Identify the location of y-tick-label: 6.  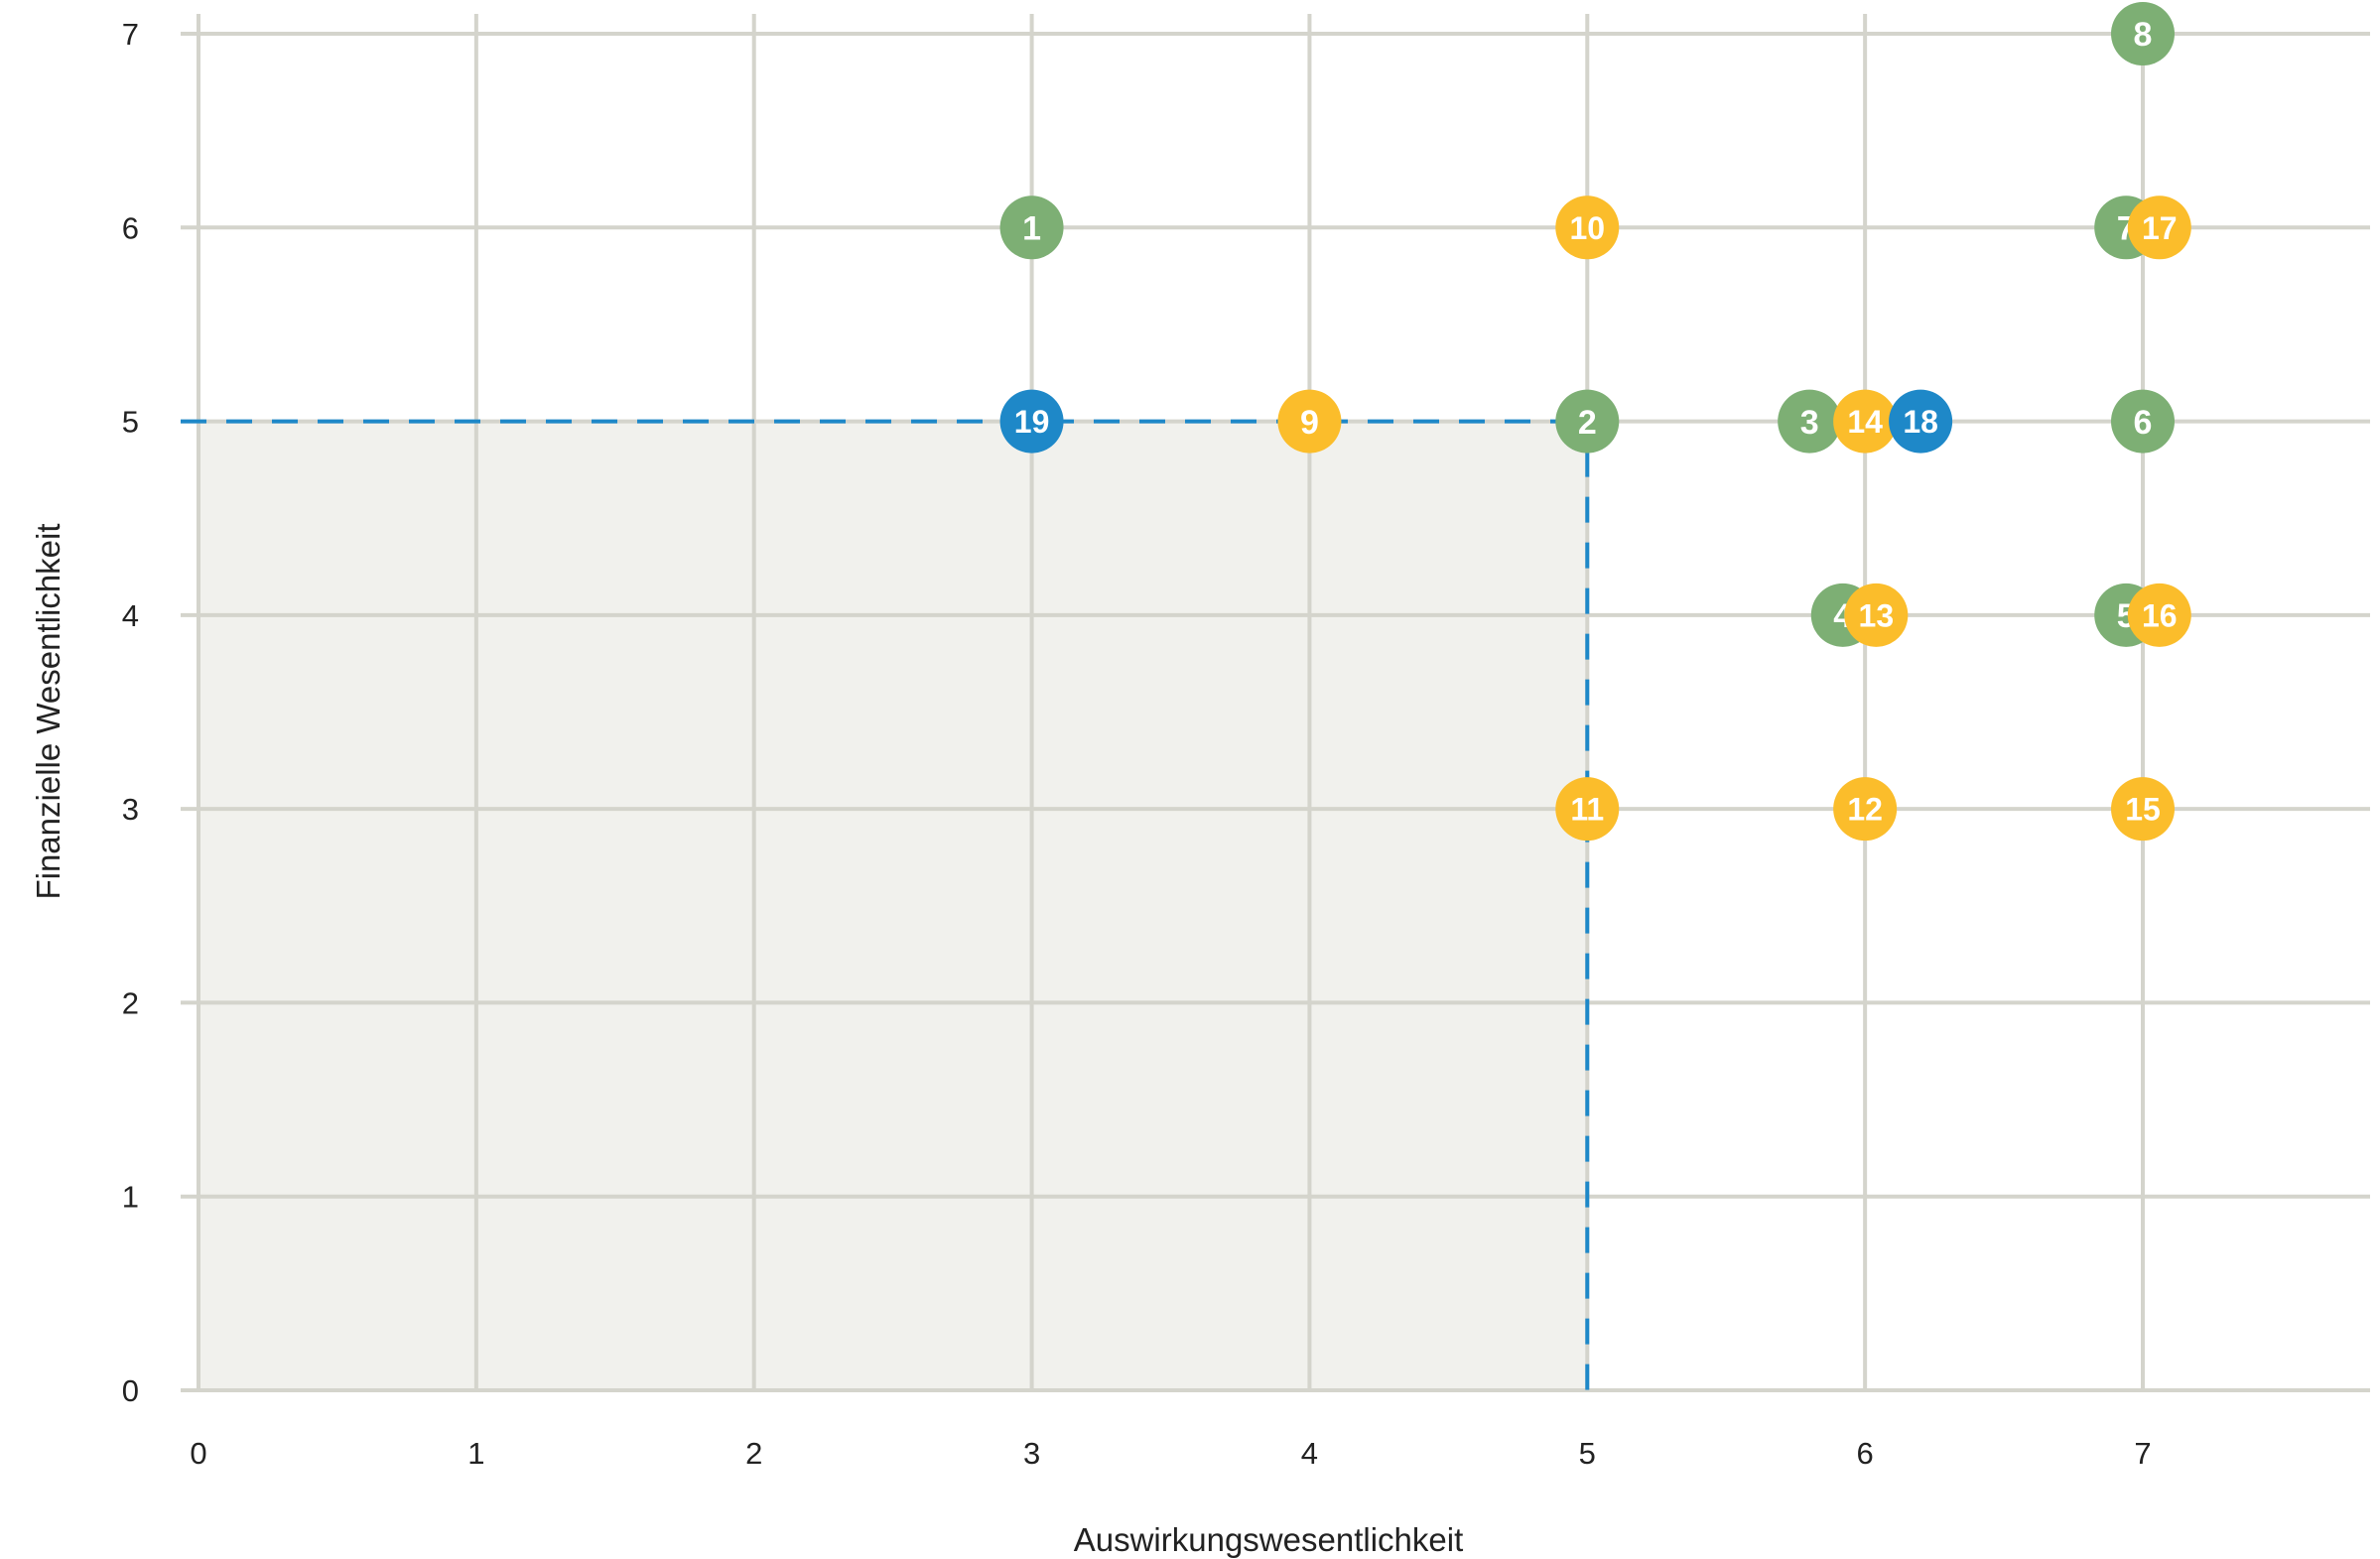
(130, 227).